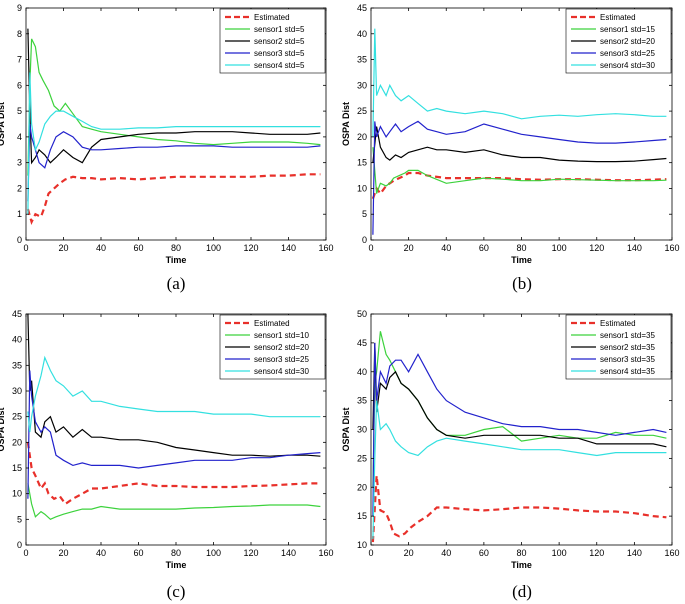  What do you see at coordinates (279, 65) in the screenshot?
I see `legend-label: sensor4 std=5` at bounding box center [279, 65].